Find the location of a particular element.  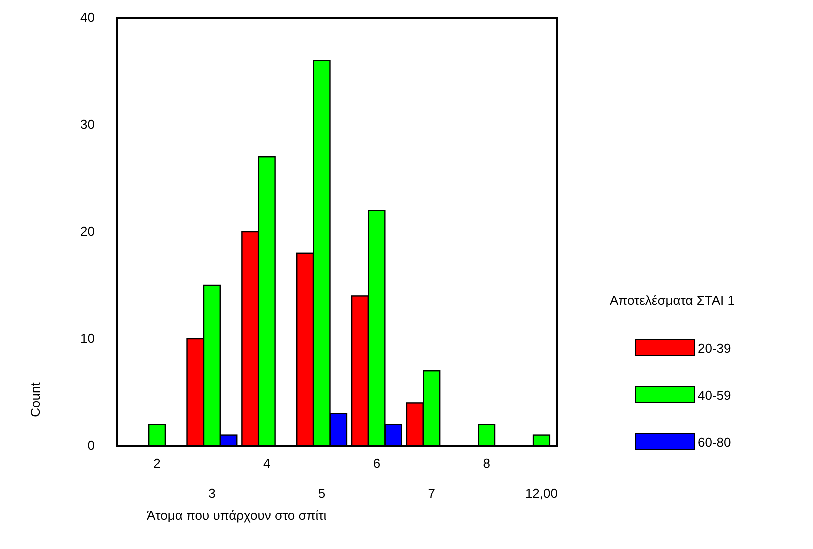

y-tick-label: 20 is located at coordinates (87, 232).